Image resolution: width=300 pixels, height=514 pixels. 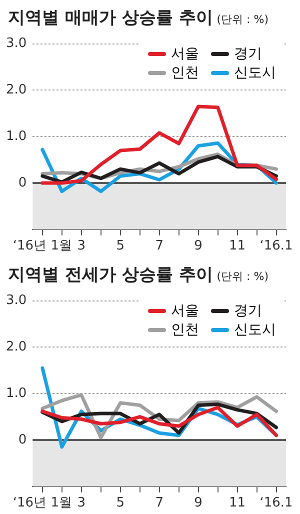 I want to click on chart-title: 지역별 전세가 상승률 추이, so click(x=110, y=275).